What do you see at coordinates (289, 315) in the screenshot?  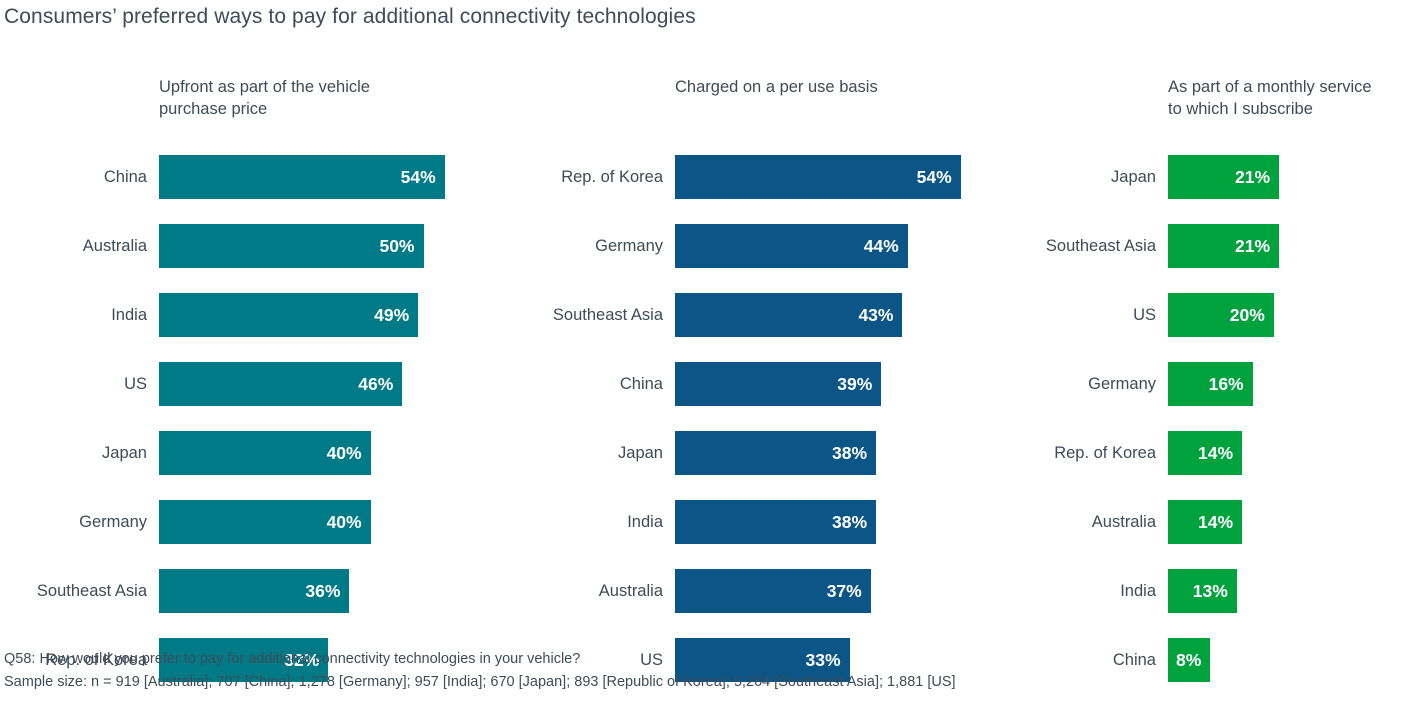 I see `bar: 49%` at bounding box center [289, 315].